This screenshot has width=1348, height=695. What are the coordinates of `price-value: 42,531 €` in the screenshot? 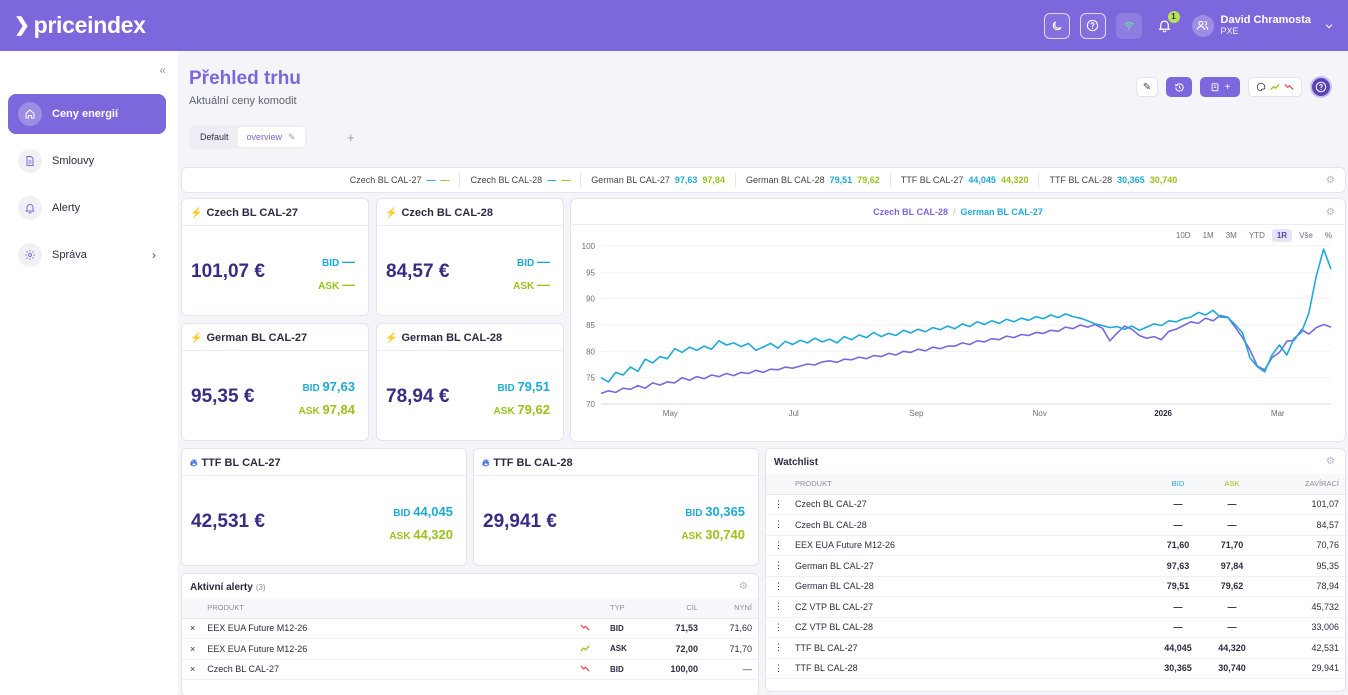 It's located at (228, 521).